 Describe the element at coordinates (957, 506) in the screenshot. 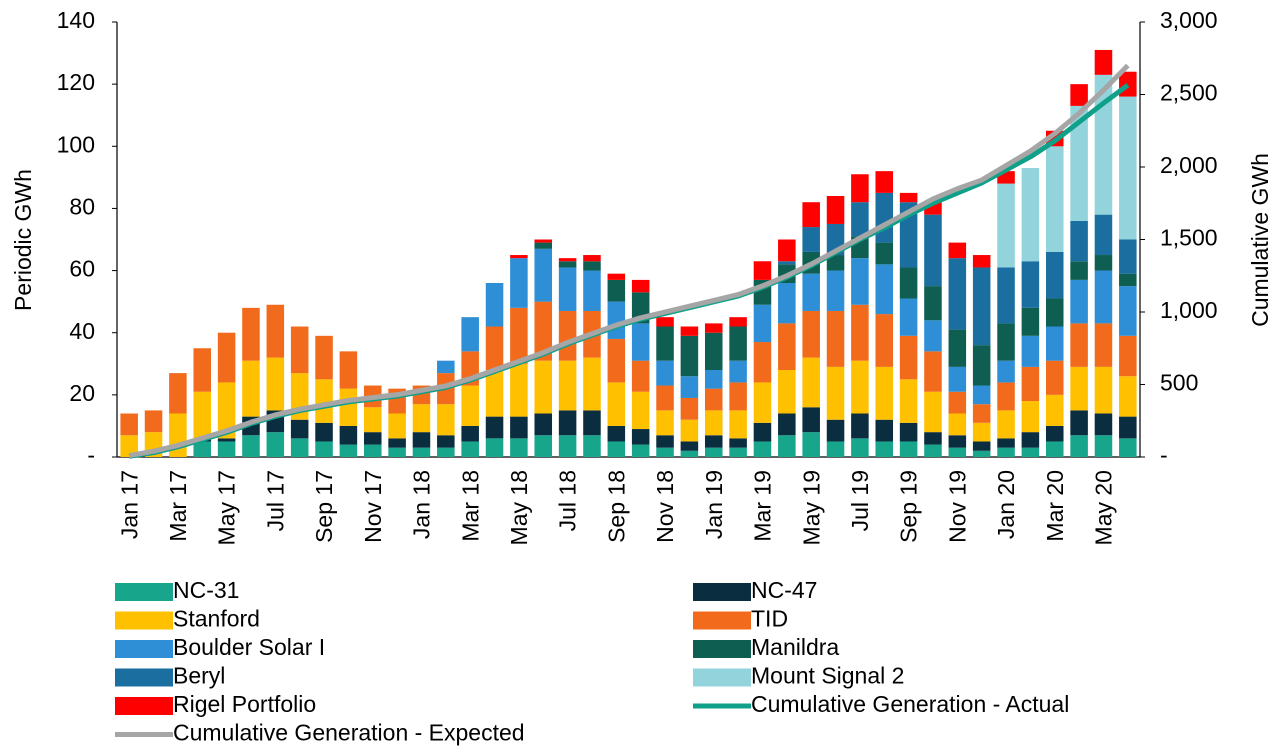

I see `x-tick-label: Nov 19` at that location.